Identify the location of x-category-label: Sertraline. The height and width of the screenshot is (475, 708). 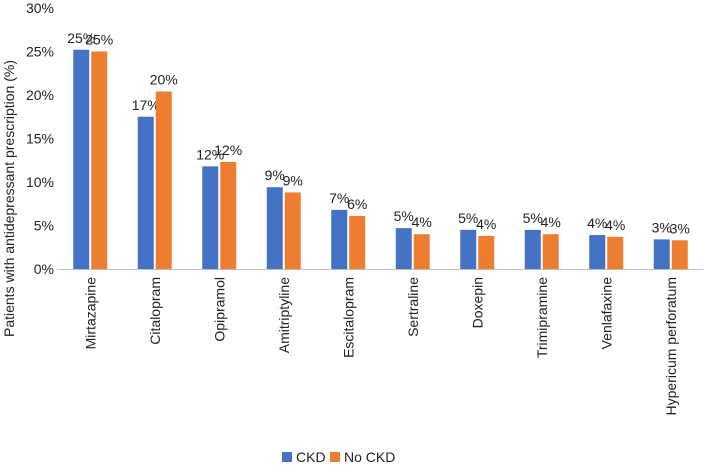
(413, 307).